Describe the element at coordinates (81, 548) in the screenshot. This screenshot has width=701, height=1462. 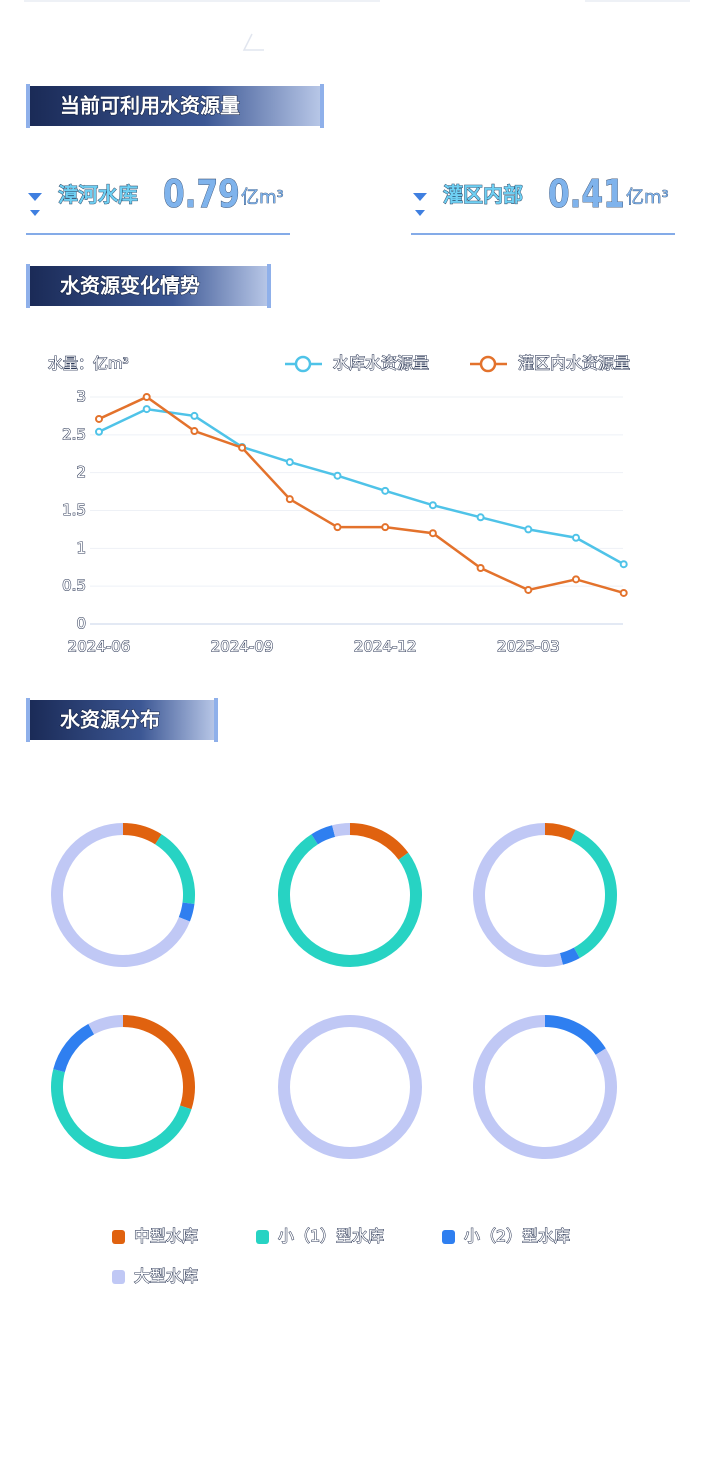
I see `y-tick-label: 1` at that location.